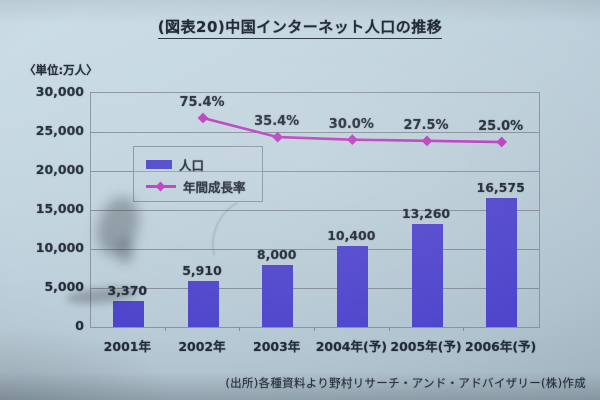  What do you see at coordinates (202, 346) in the screenshot?
I see `x-tick-label: 2002年` at bounding box center [202, 346].